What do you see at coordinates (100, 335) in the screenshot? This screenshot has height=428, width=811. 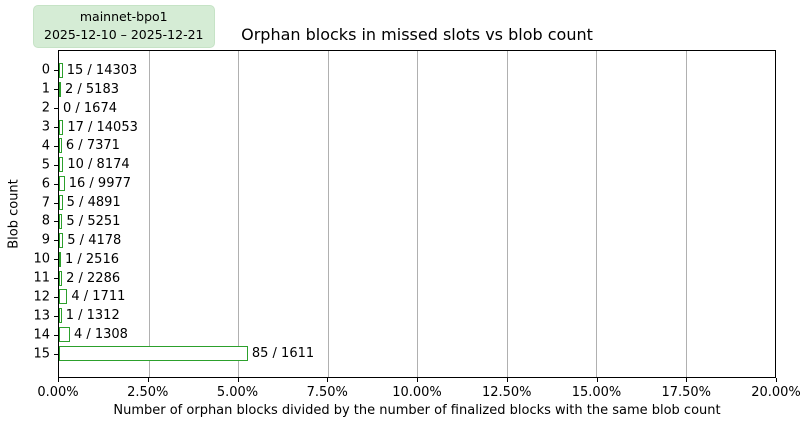 I see `bar-value-label: 4 / 1308` at bounding box center [100, 335].